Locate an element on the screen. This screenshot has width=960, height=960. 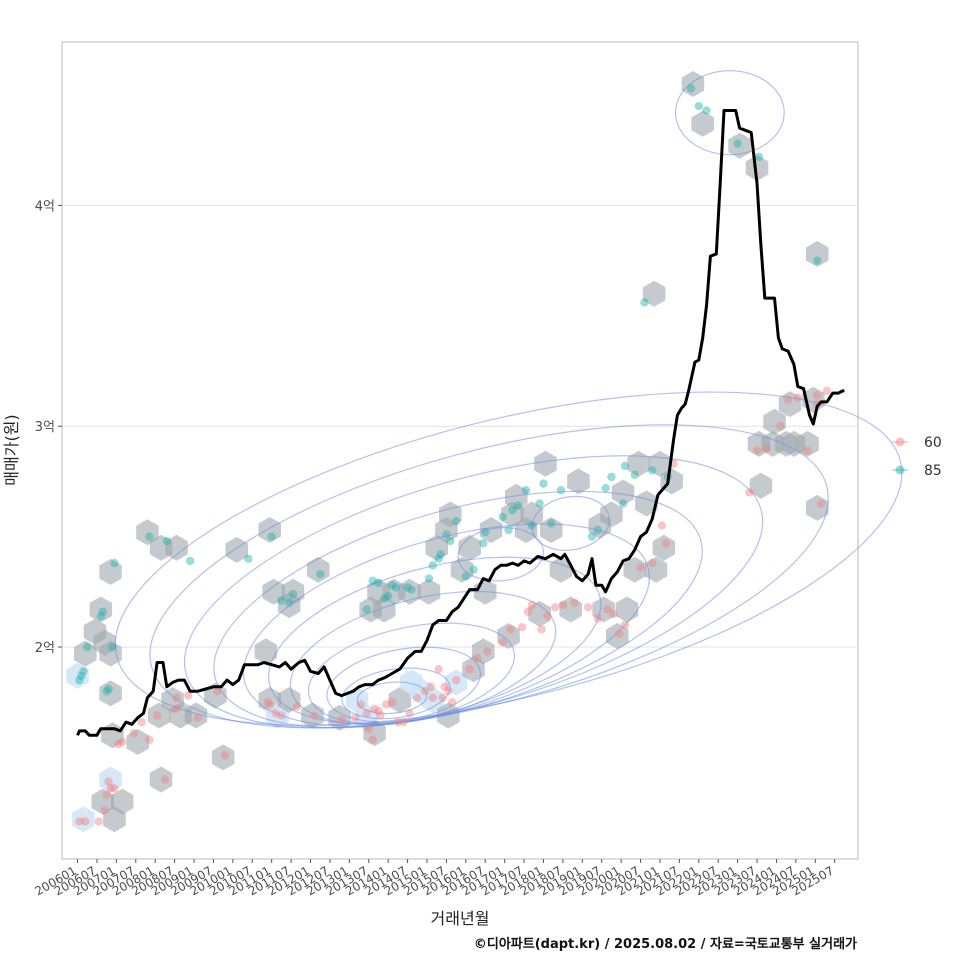
legend-label-85: 85 is located at coordinates (933, 471).